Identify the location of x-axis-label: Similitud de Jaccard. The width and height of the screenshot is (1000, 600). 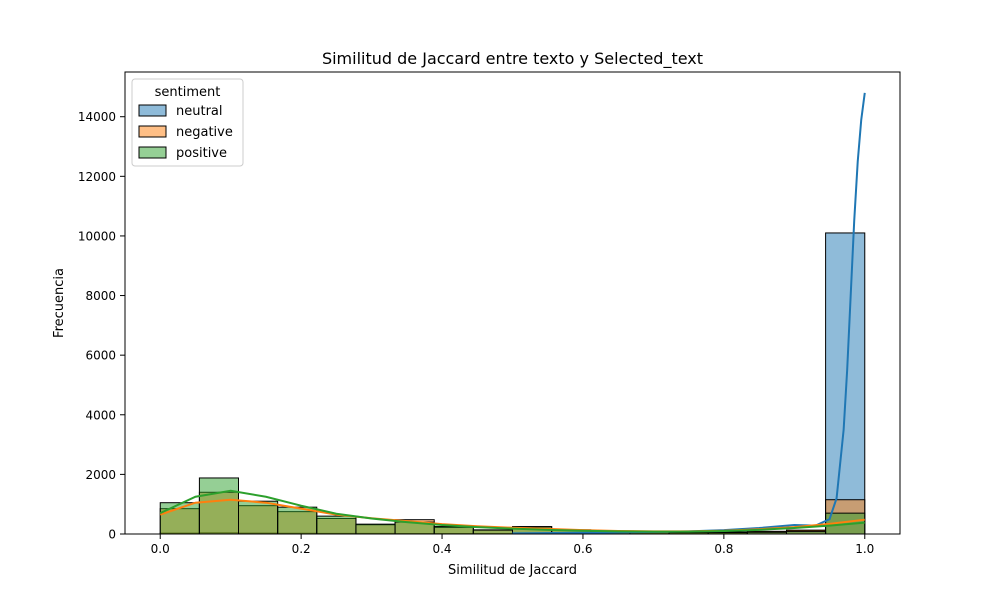
(512, 570).